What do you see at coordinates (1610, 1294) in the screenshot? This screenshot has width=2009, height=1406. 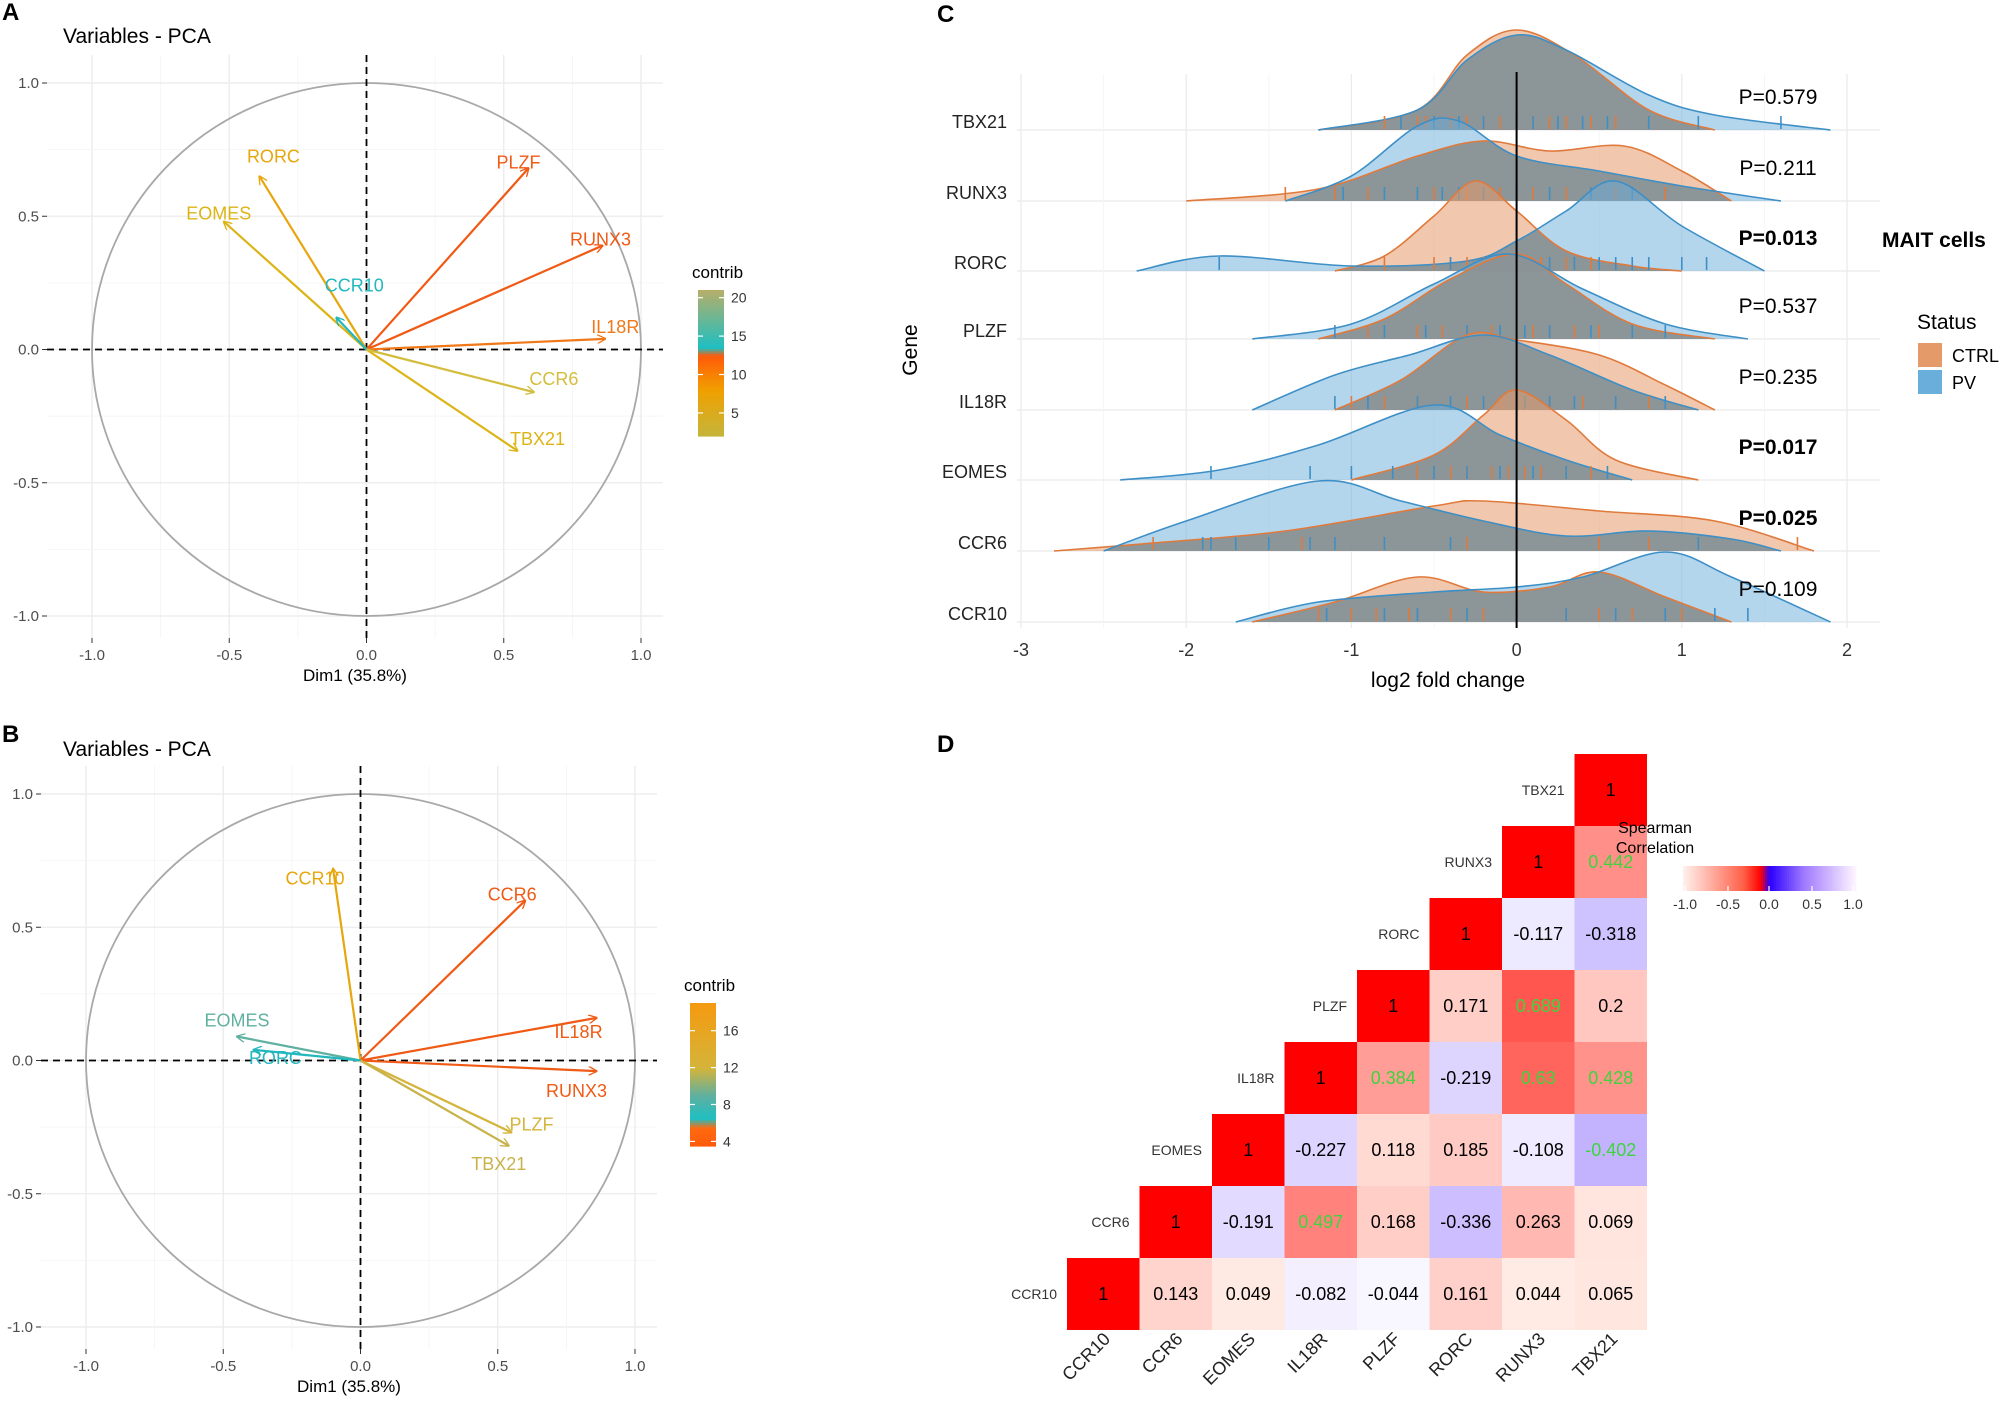 I see `heatmap-cell-label: 0.065` at bounding box center [1610, 1294].